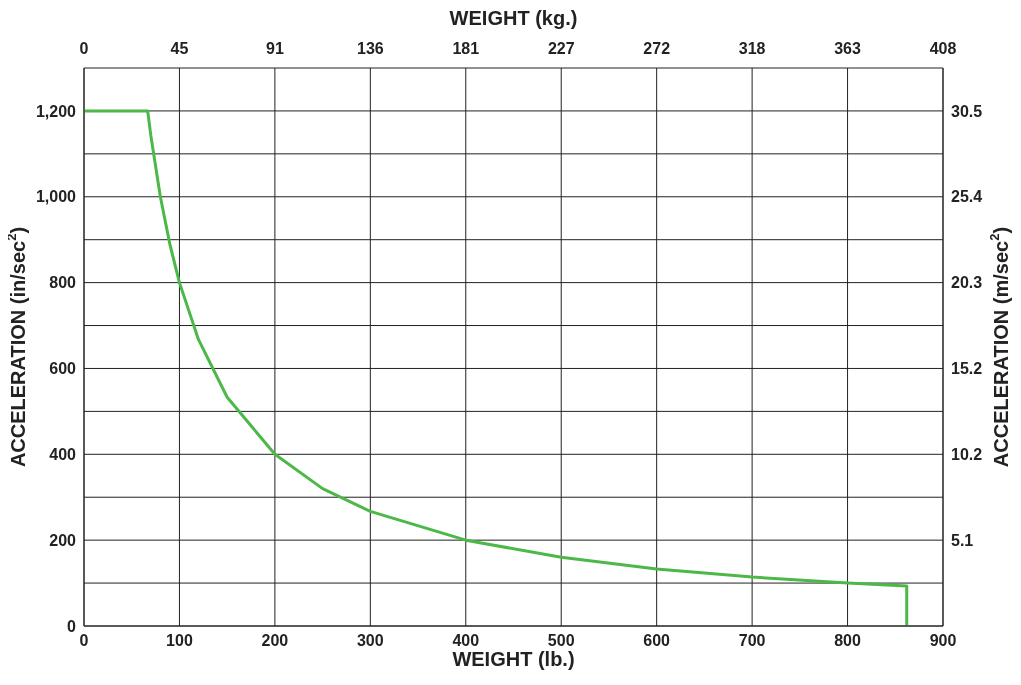 This screenshot has height=685, width=1021. I want to click on y2-tick-label: 20.3, so click(967, 283).